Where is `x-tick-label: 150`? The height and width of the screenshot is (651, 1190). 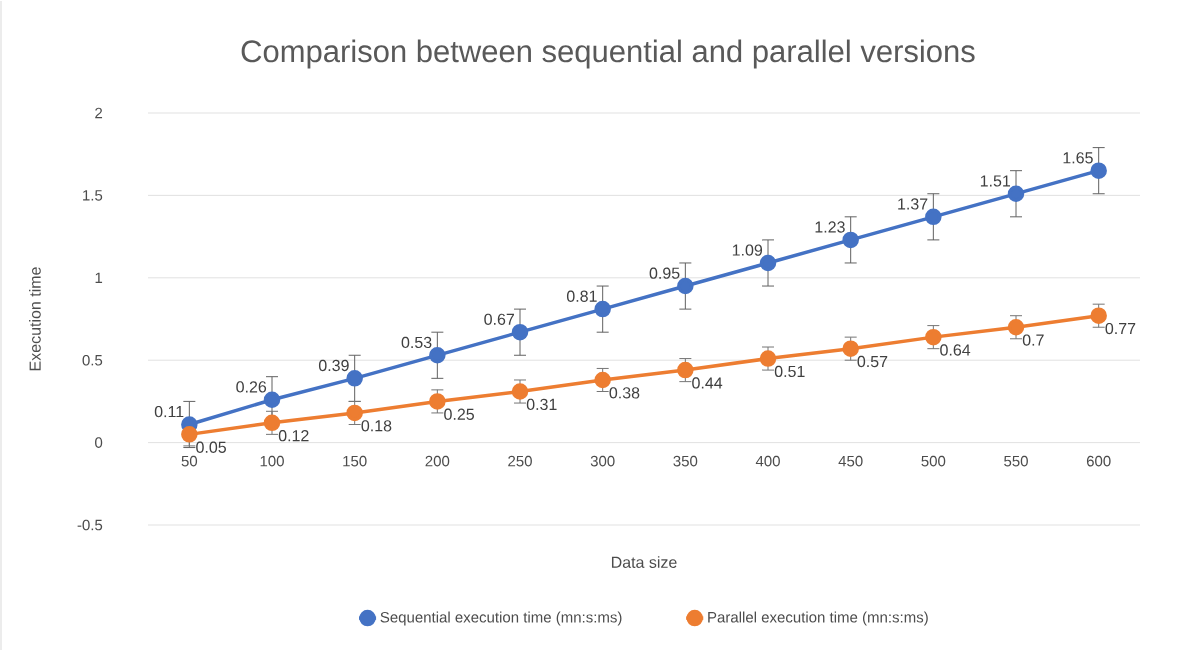 x-tick-label: 150 is located at coordinates (355, 461).